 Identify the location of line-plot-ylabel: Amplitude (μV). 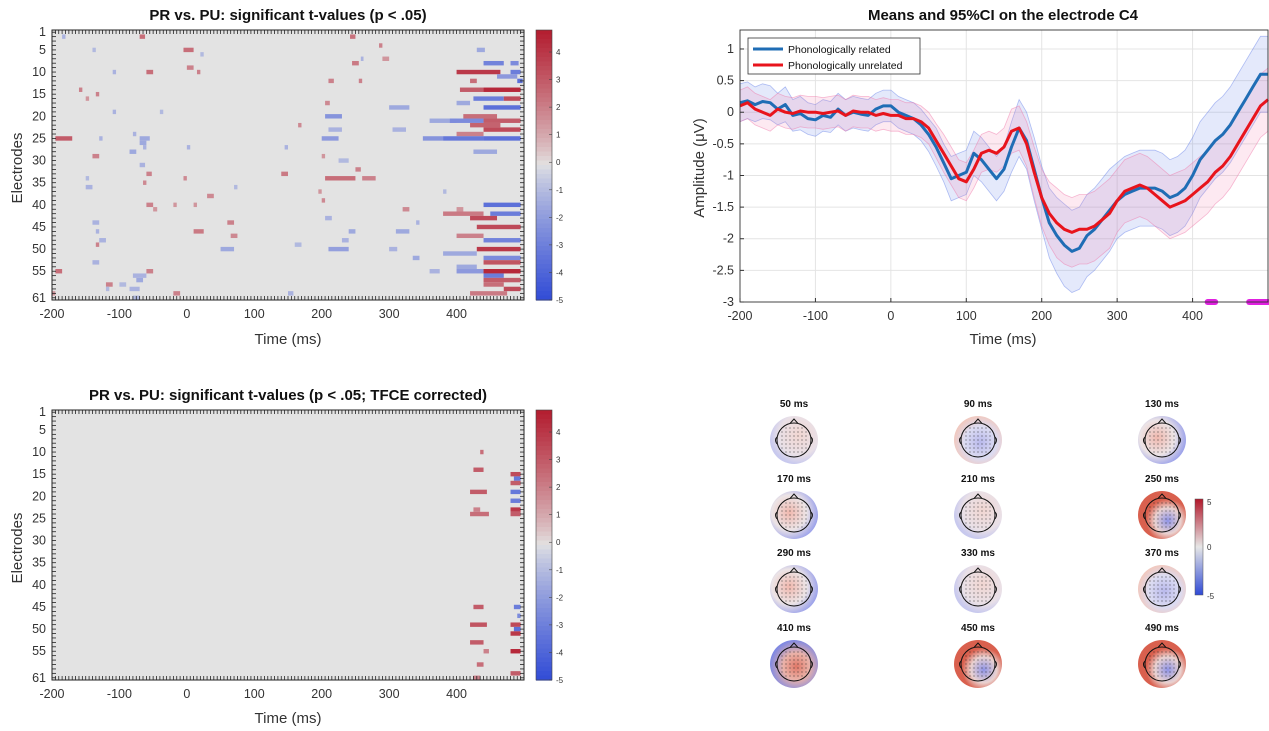
(699, 168).